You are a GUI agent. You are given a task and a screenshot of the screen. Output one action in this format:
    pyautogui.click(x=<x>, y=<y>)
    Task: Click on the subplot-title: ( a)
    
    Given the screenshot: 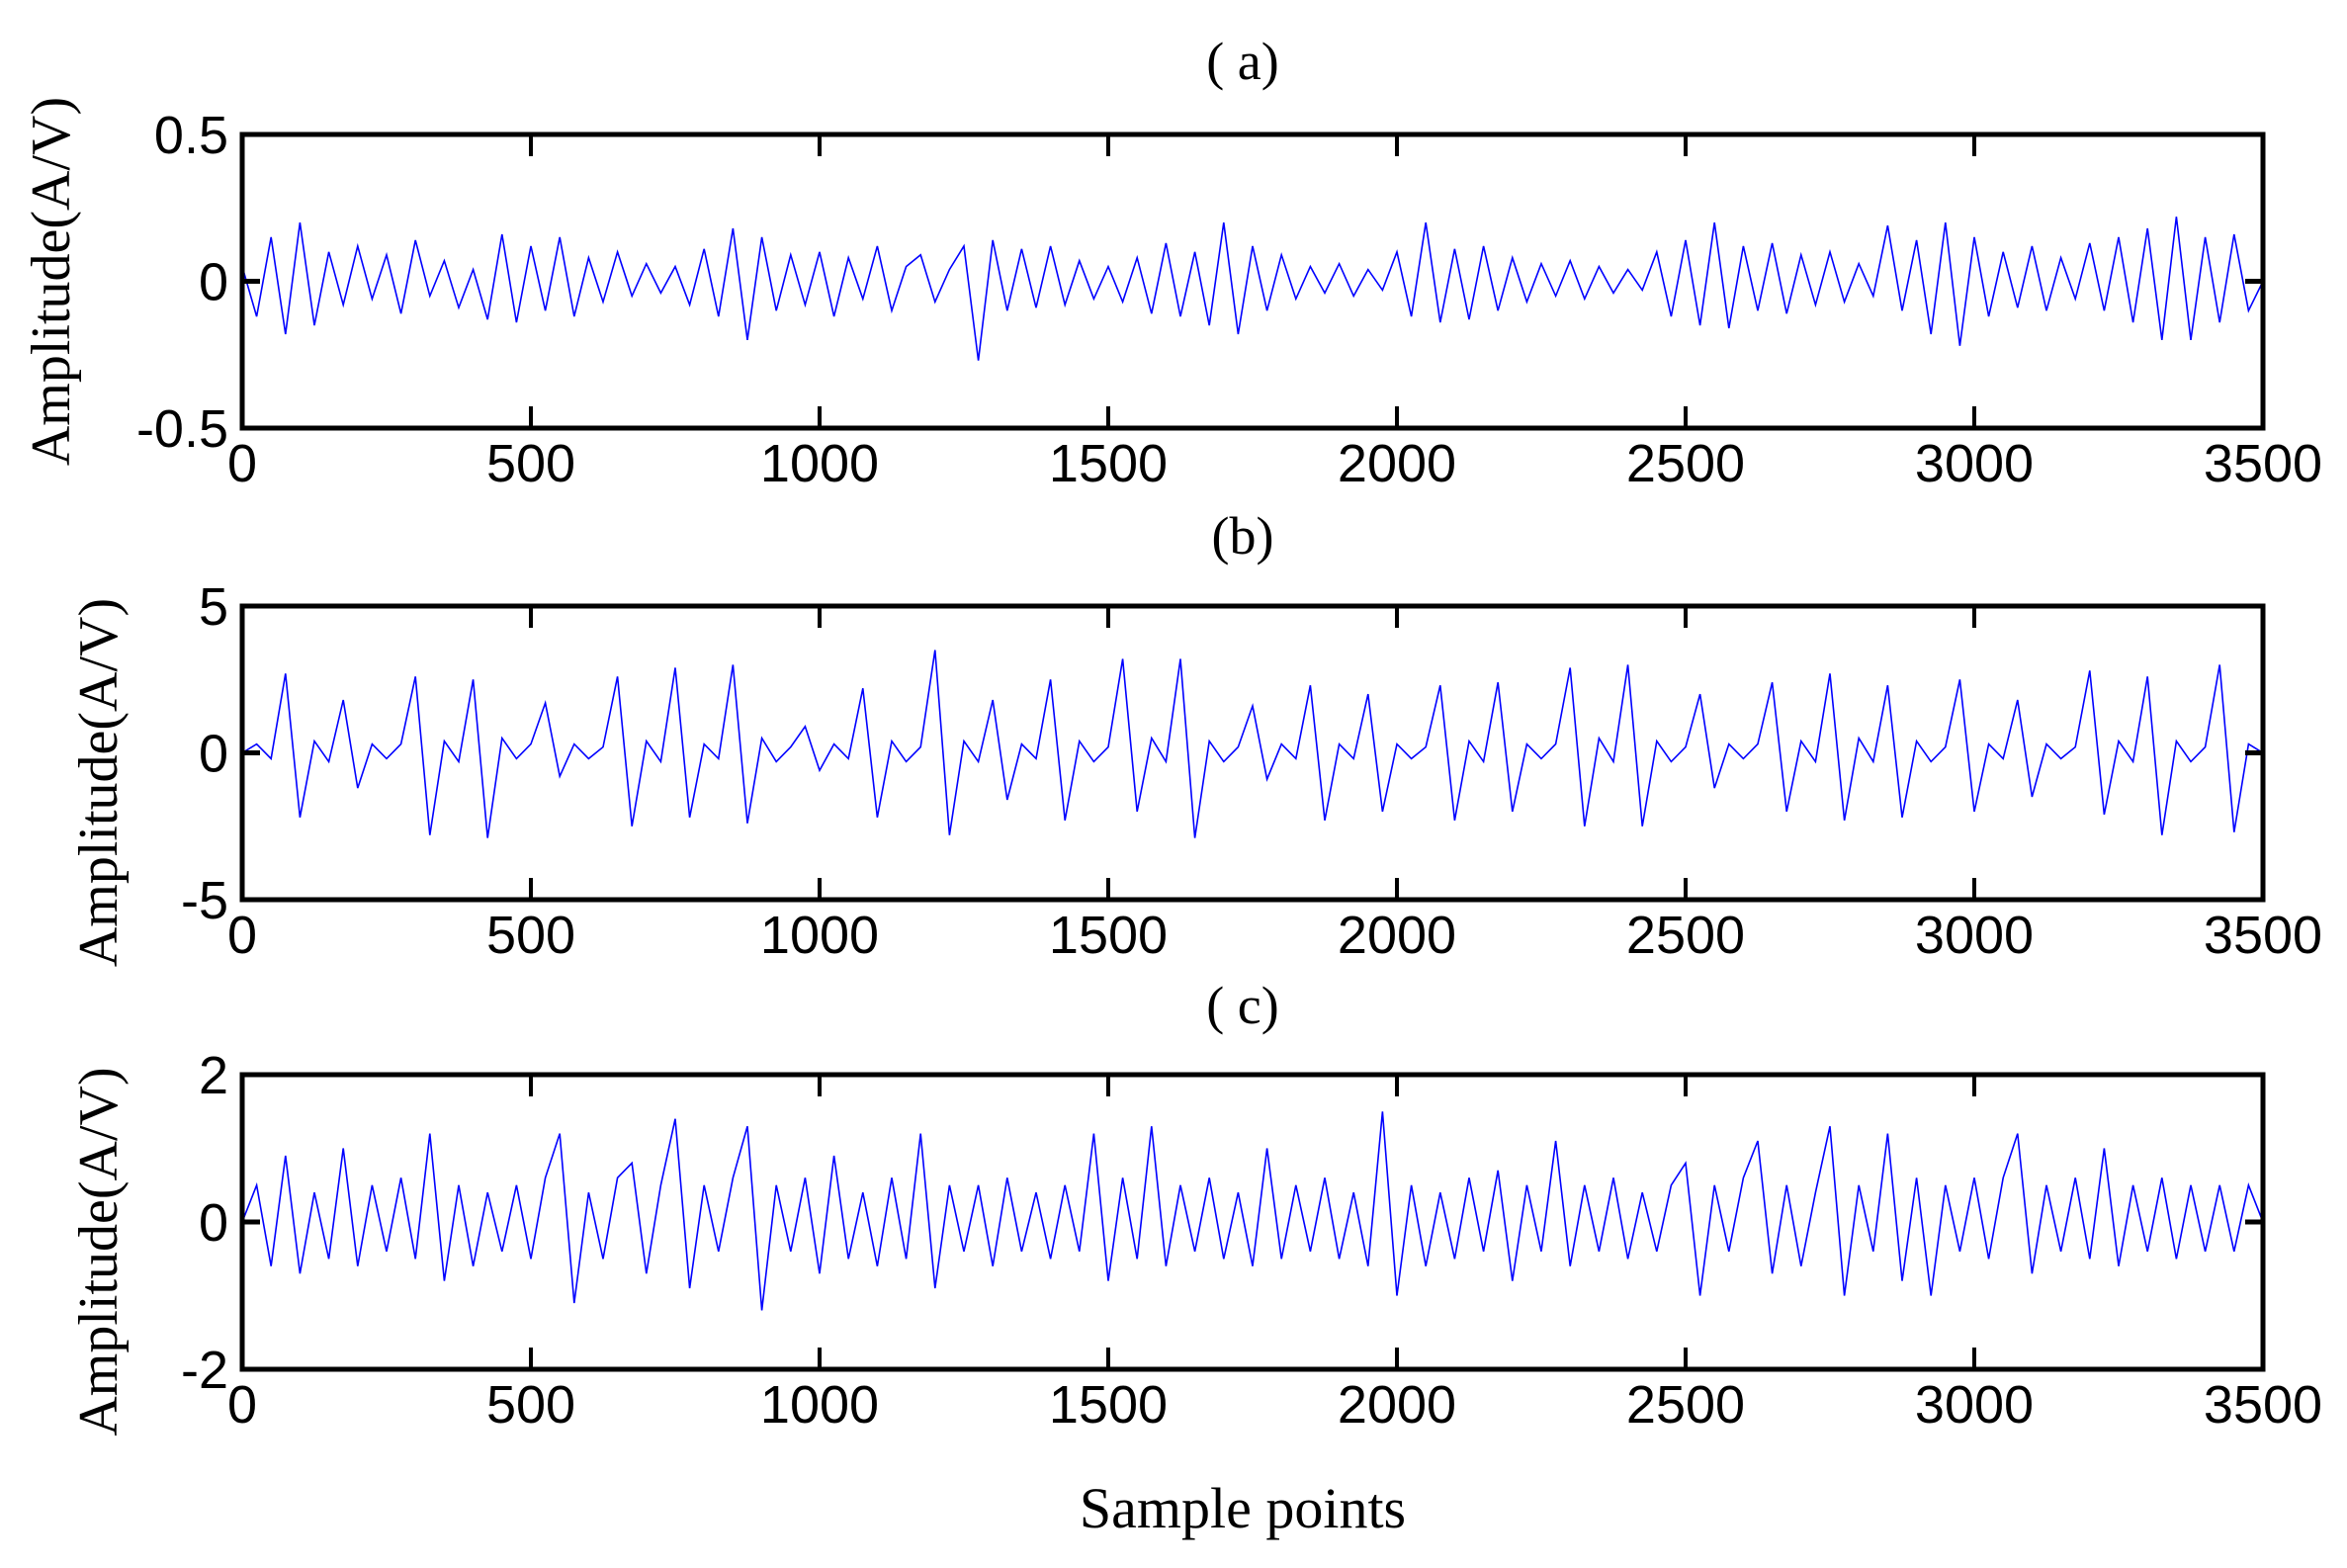 What is the action you would take?
    pyautogui.click(x=1242, y=62)
    